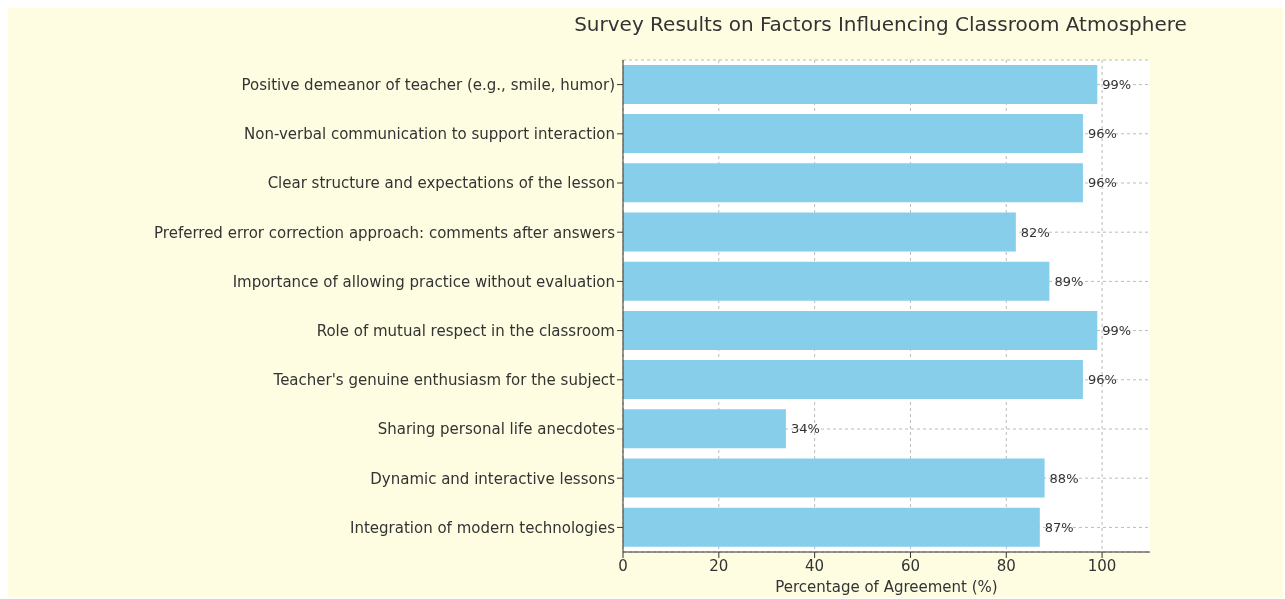 This screenshot has width=1285, height=599. I want to click on x-tick-label: 80, so click(1006, 565).